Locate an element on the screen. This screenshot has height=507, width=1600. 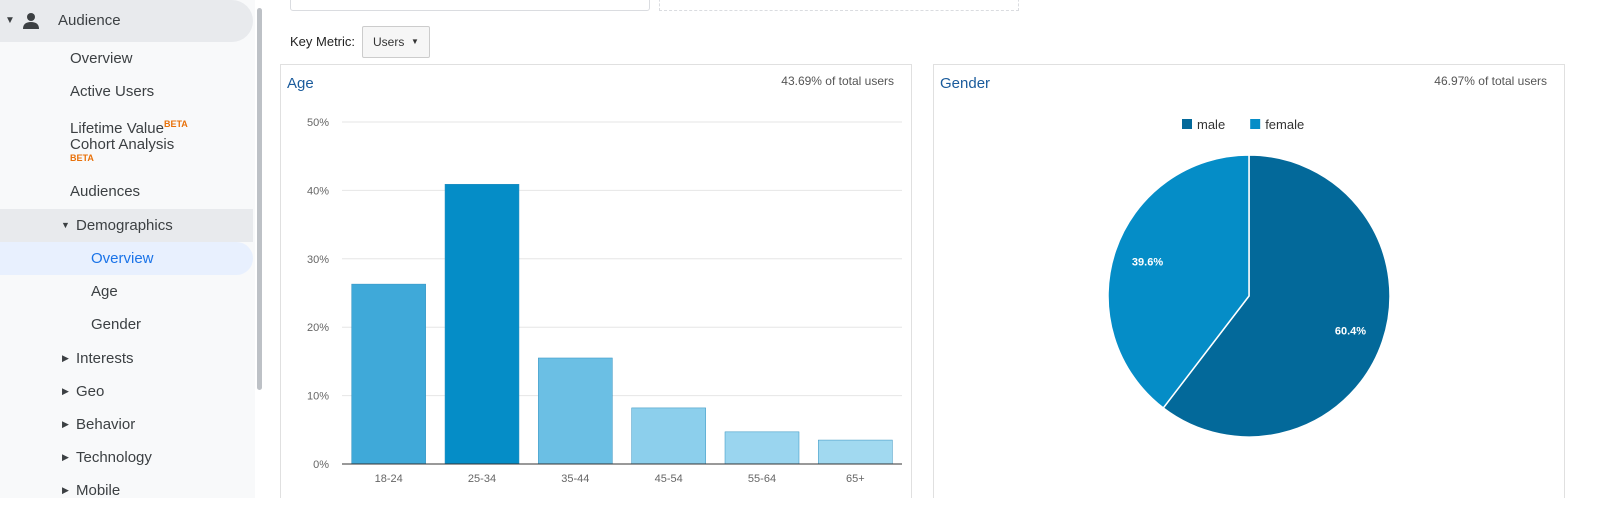
y-tick-label: 50% is located at coordinates (318, 123).